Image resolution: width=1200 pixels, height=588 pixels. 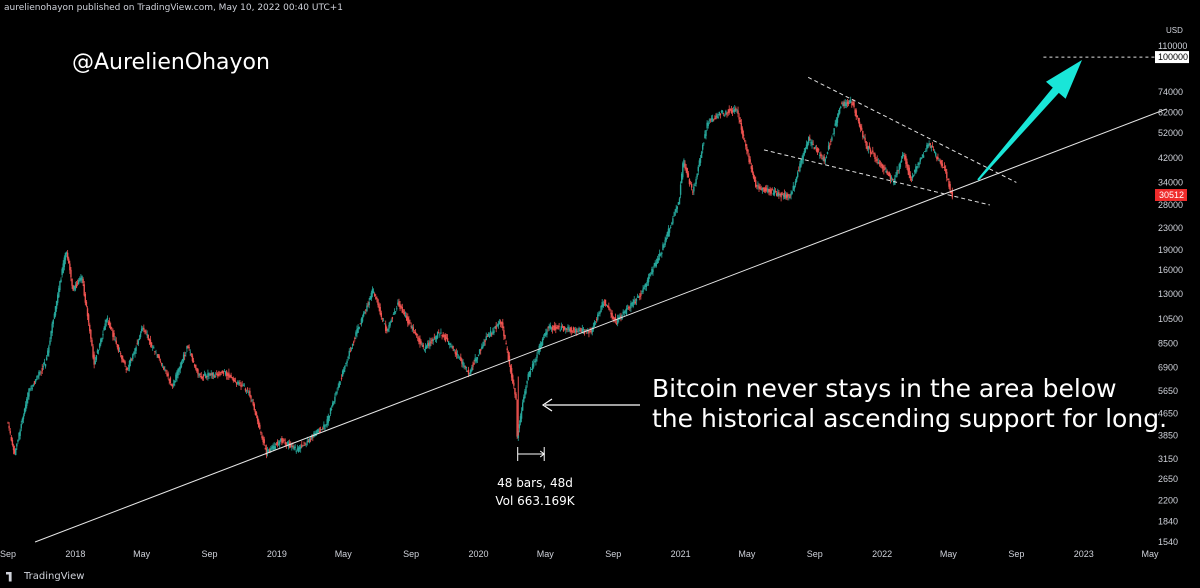 What do you see at coordinates (542, 454) in the screenshot?
I see `measure-arrow-icon` at bounding box center [542, 454].